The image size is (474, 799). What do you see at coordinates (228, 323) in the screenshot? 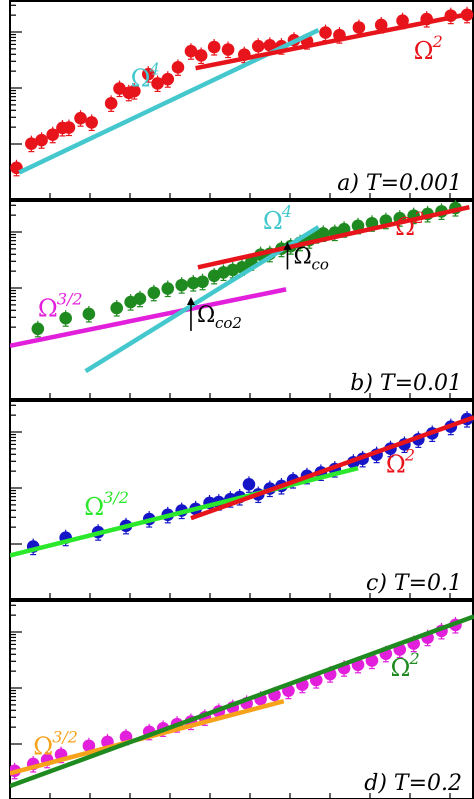
I see `crossover-subscript: co2` at bounding box center [228, 323].